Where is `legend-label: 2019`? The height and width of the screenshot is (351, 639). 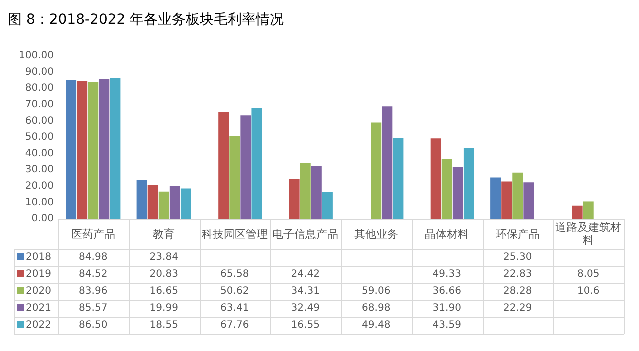 legend-label: 2019 is located at coordinates (38, 275).